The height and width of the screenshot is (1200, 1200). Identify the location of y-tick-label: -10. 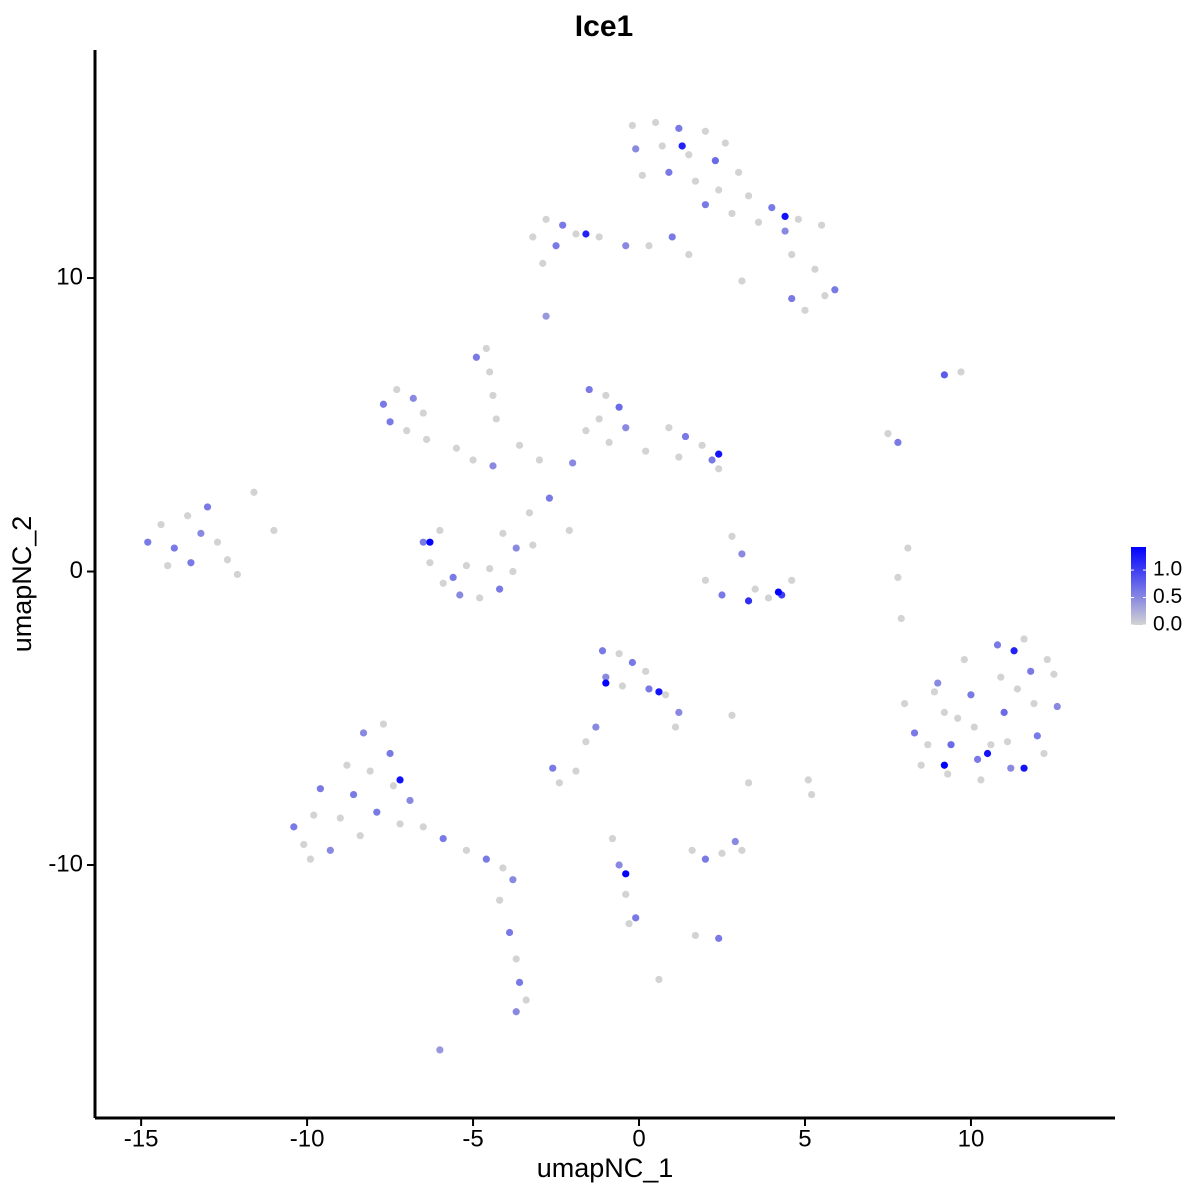
(65, 863).